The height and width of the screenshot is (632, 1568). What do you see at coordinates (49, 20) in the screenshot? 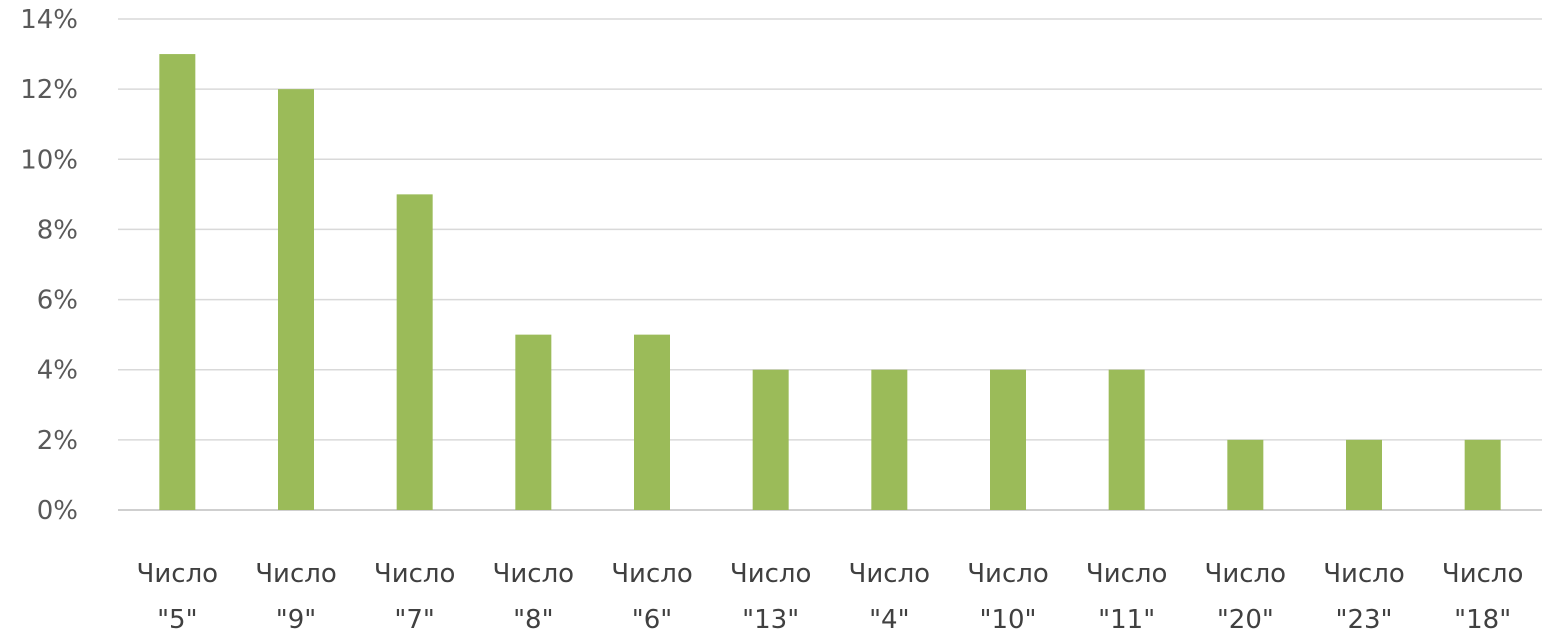
I see `y-tick-label: 14%` at bounding box center [49, 20].